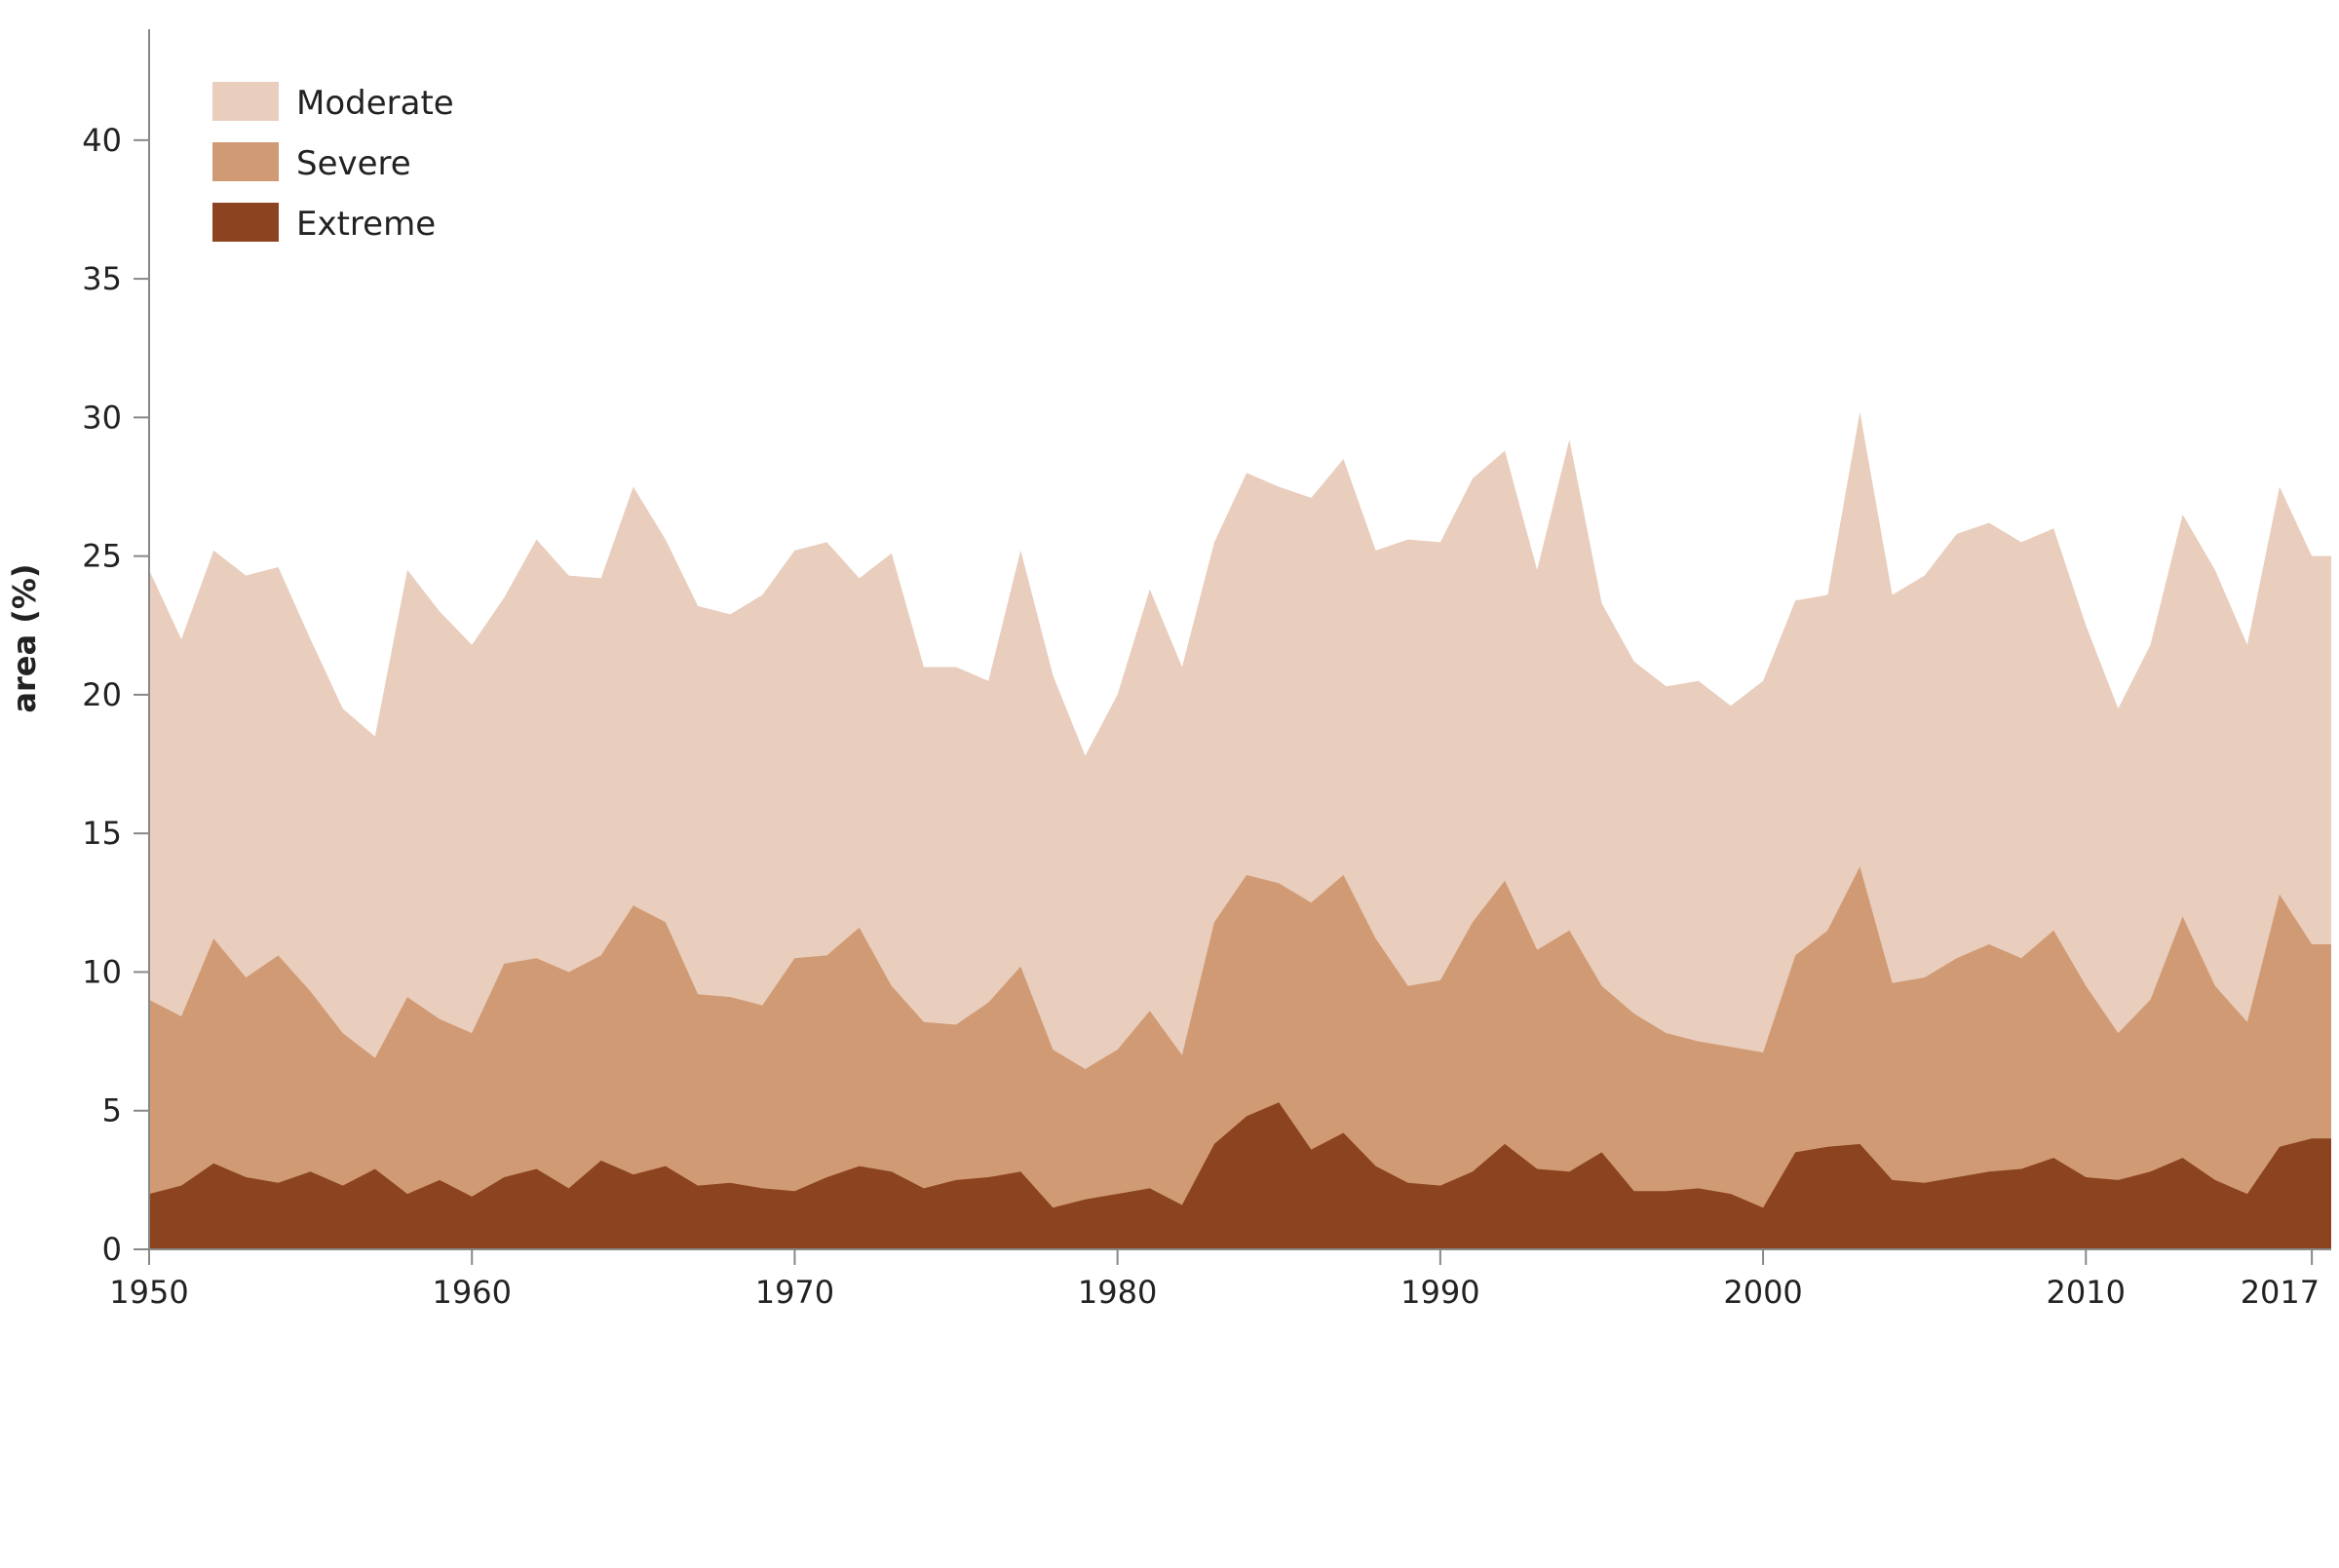 This screenshot has height=1568, width=2339. What do you see at coordinates (245, 101) in the screenshot?
I see `legend-swatch-moderate` at bounding box center [245, 101].